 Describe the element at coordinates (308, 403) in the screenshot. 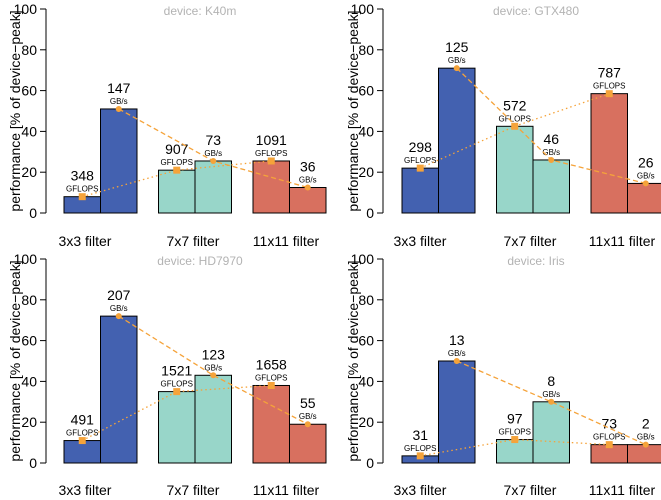

I see `data-label-bandwidth: 55` at that location.